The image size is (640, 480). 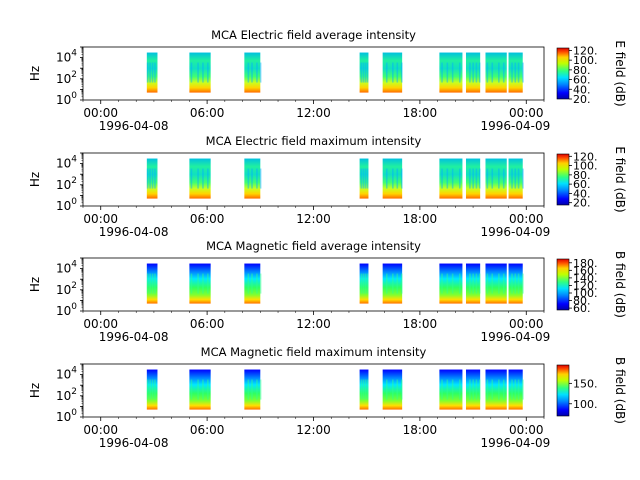 What do you see at coordinates (582, 89) in the screenshot?
I see `colorbar-tick-label: 40.` at bounding box center [582, 89].